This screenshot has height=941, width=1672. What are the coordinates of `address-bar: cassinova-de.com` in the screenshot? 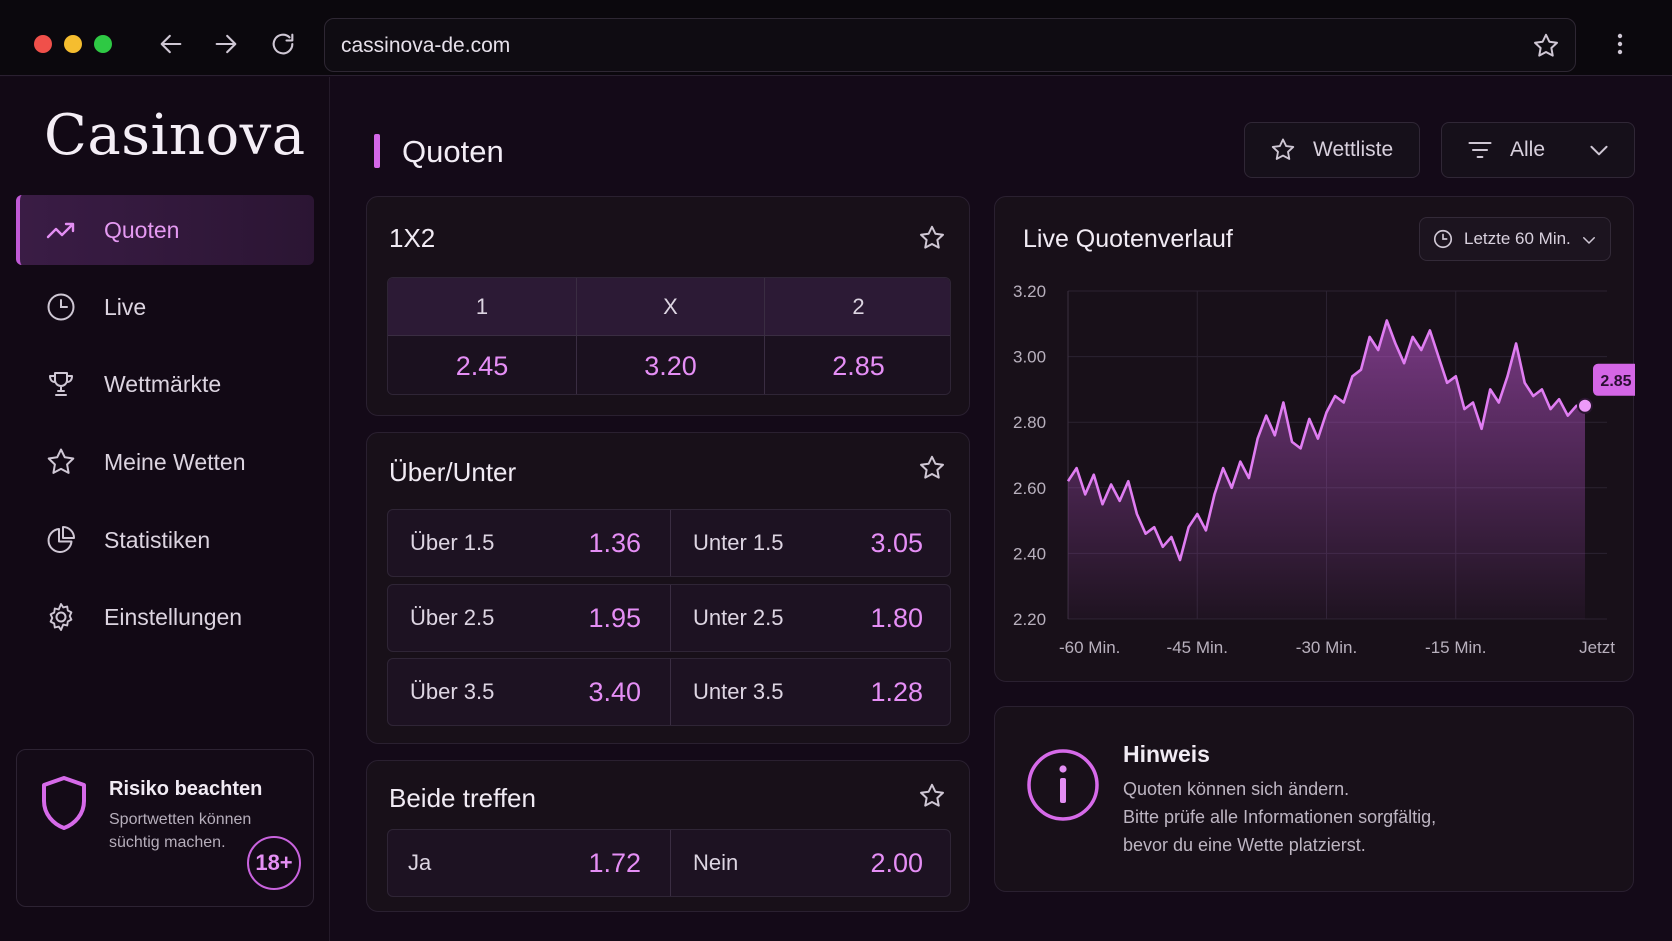 It's located at (950, 45).